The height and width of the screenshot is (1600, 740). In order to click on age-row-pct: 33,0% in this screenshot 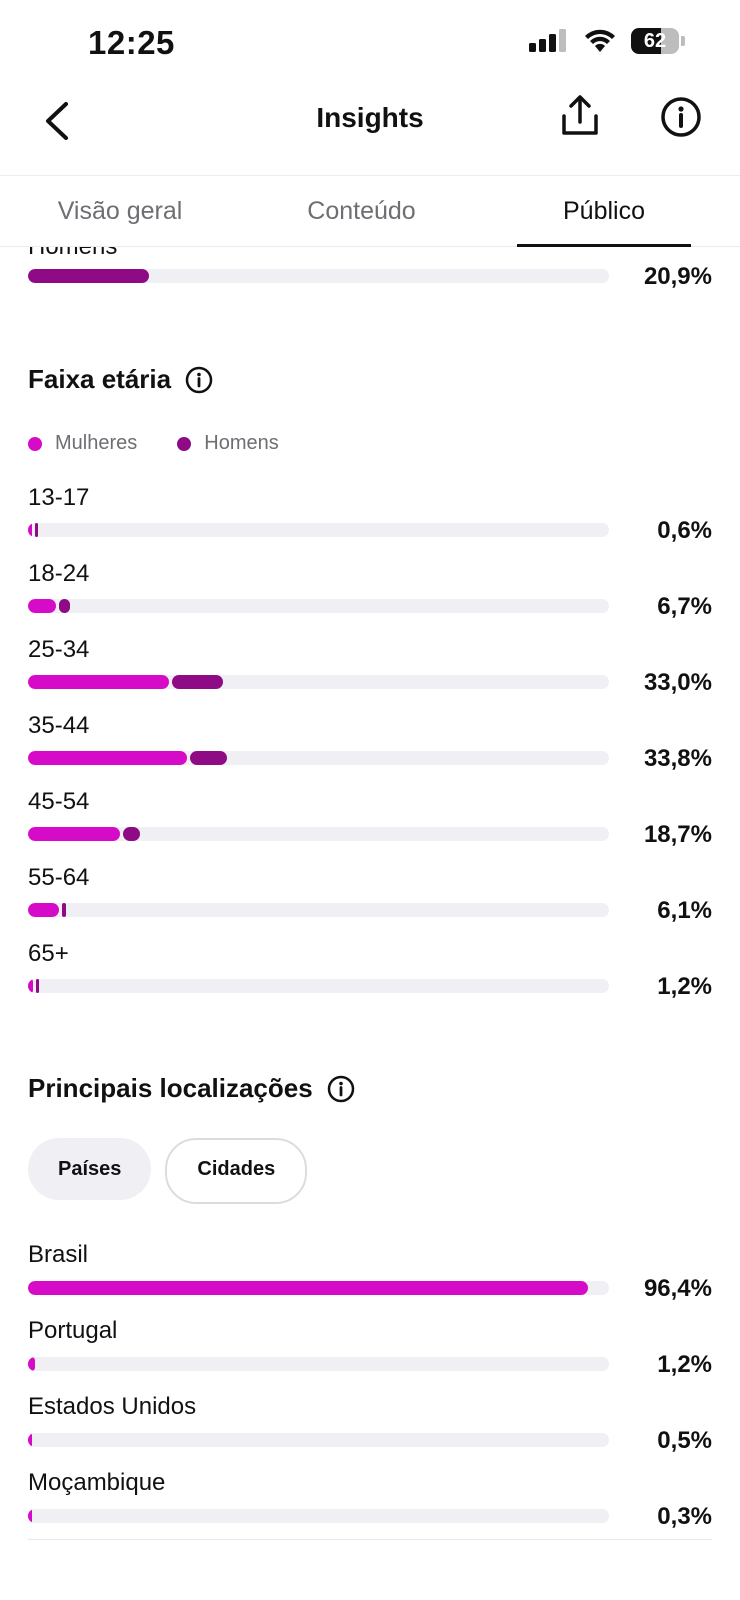, I will do `click(677, 682)`.